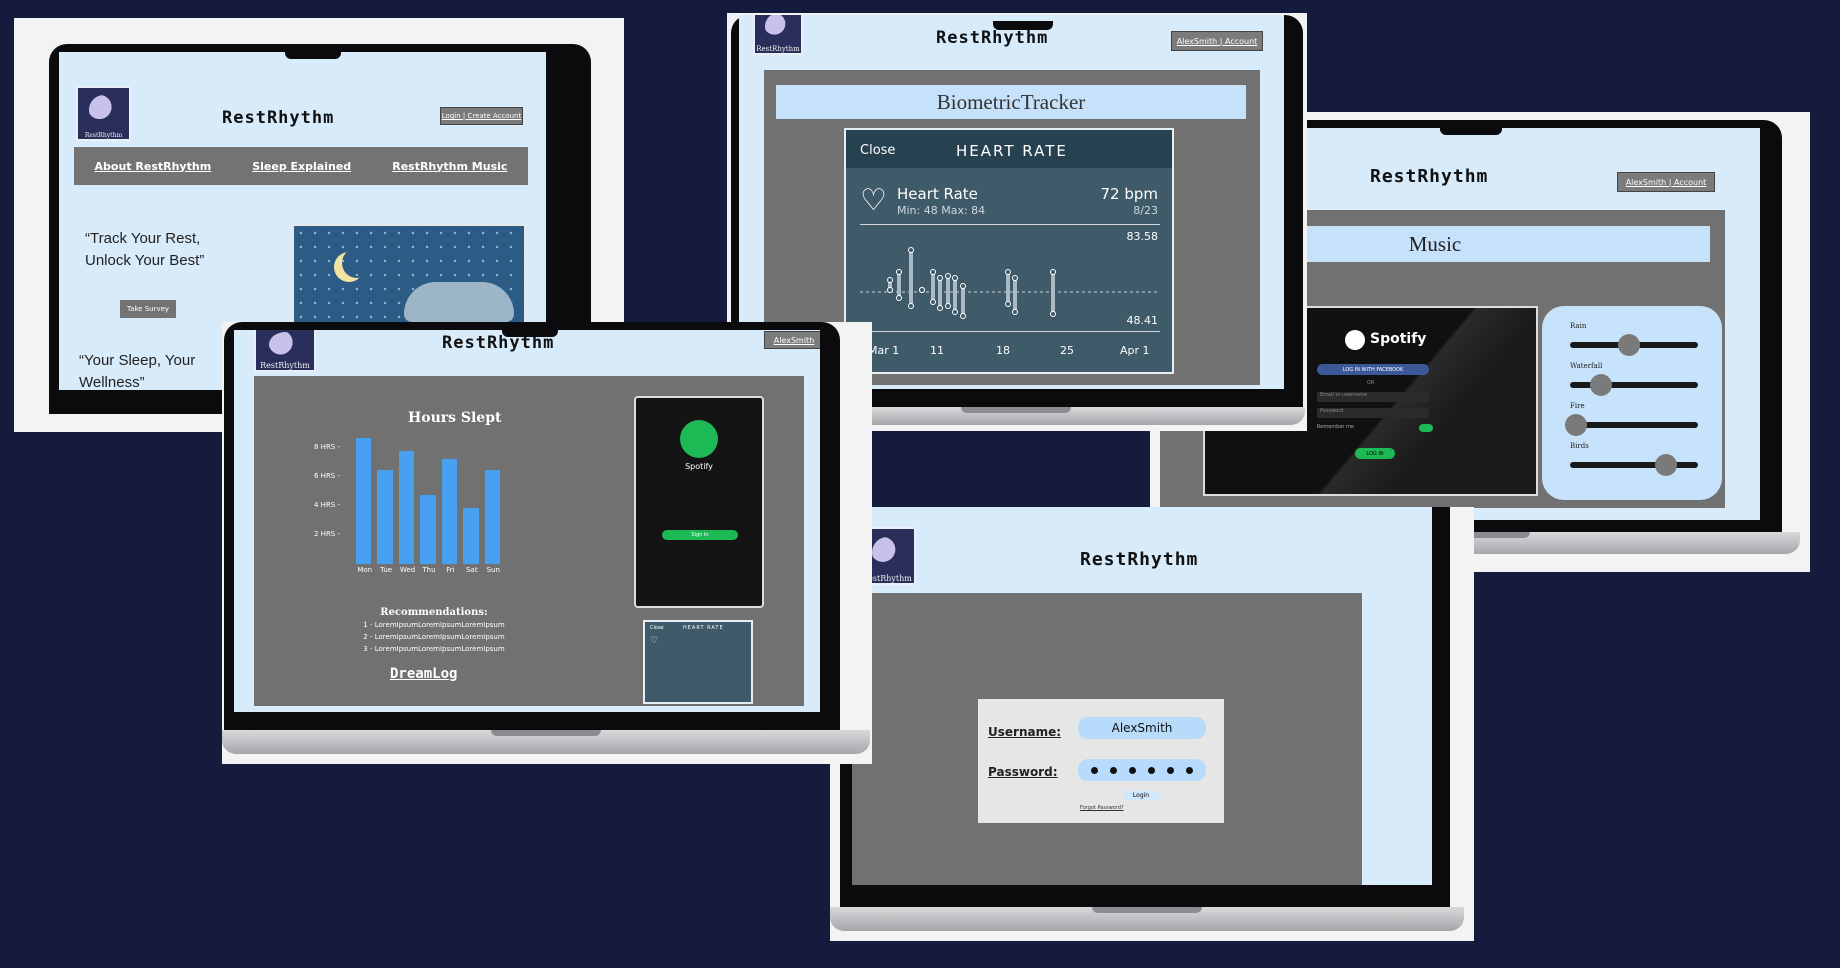 This screenshot has width=1840, height=968. What do you see at coordinates (493, 570) in the screenshot?
I see `x-tick-label: Sun` at bounding box center [493, 570].